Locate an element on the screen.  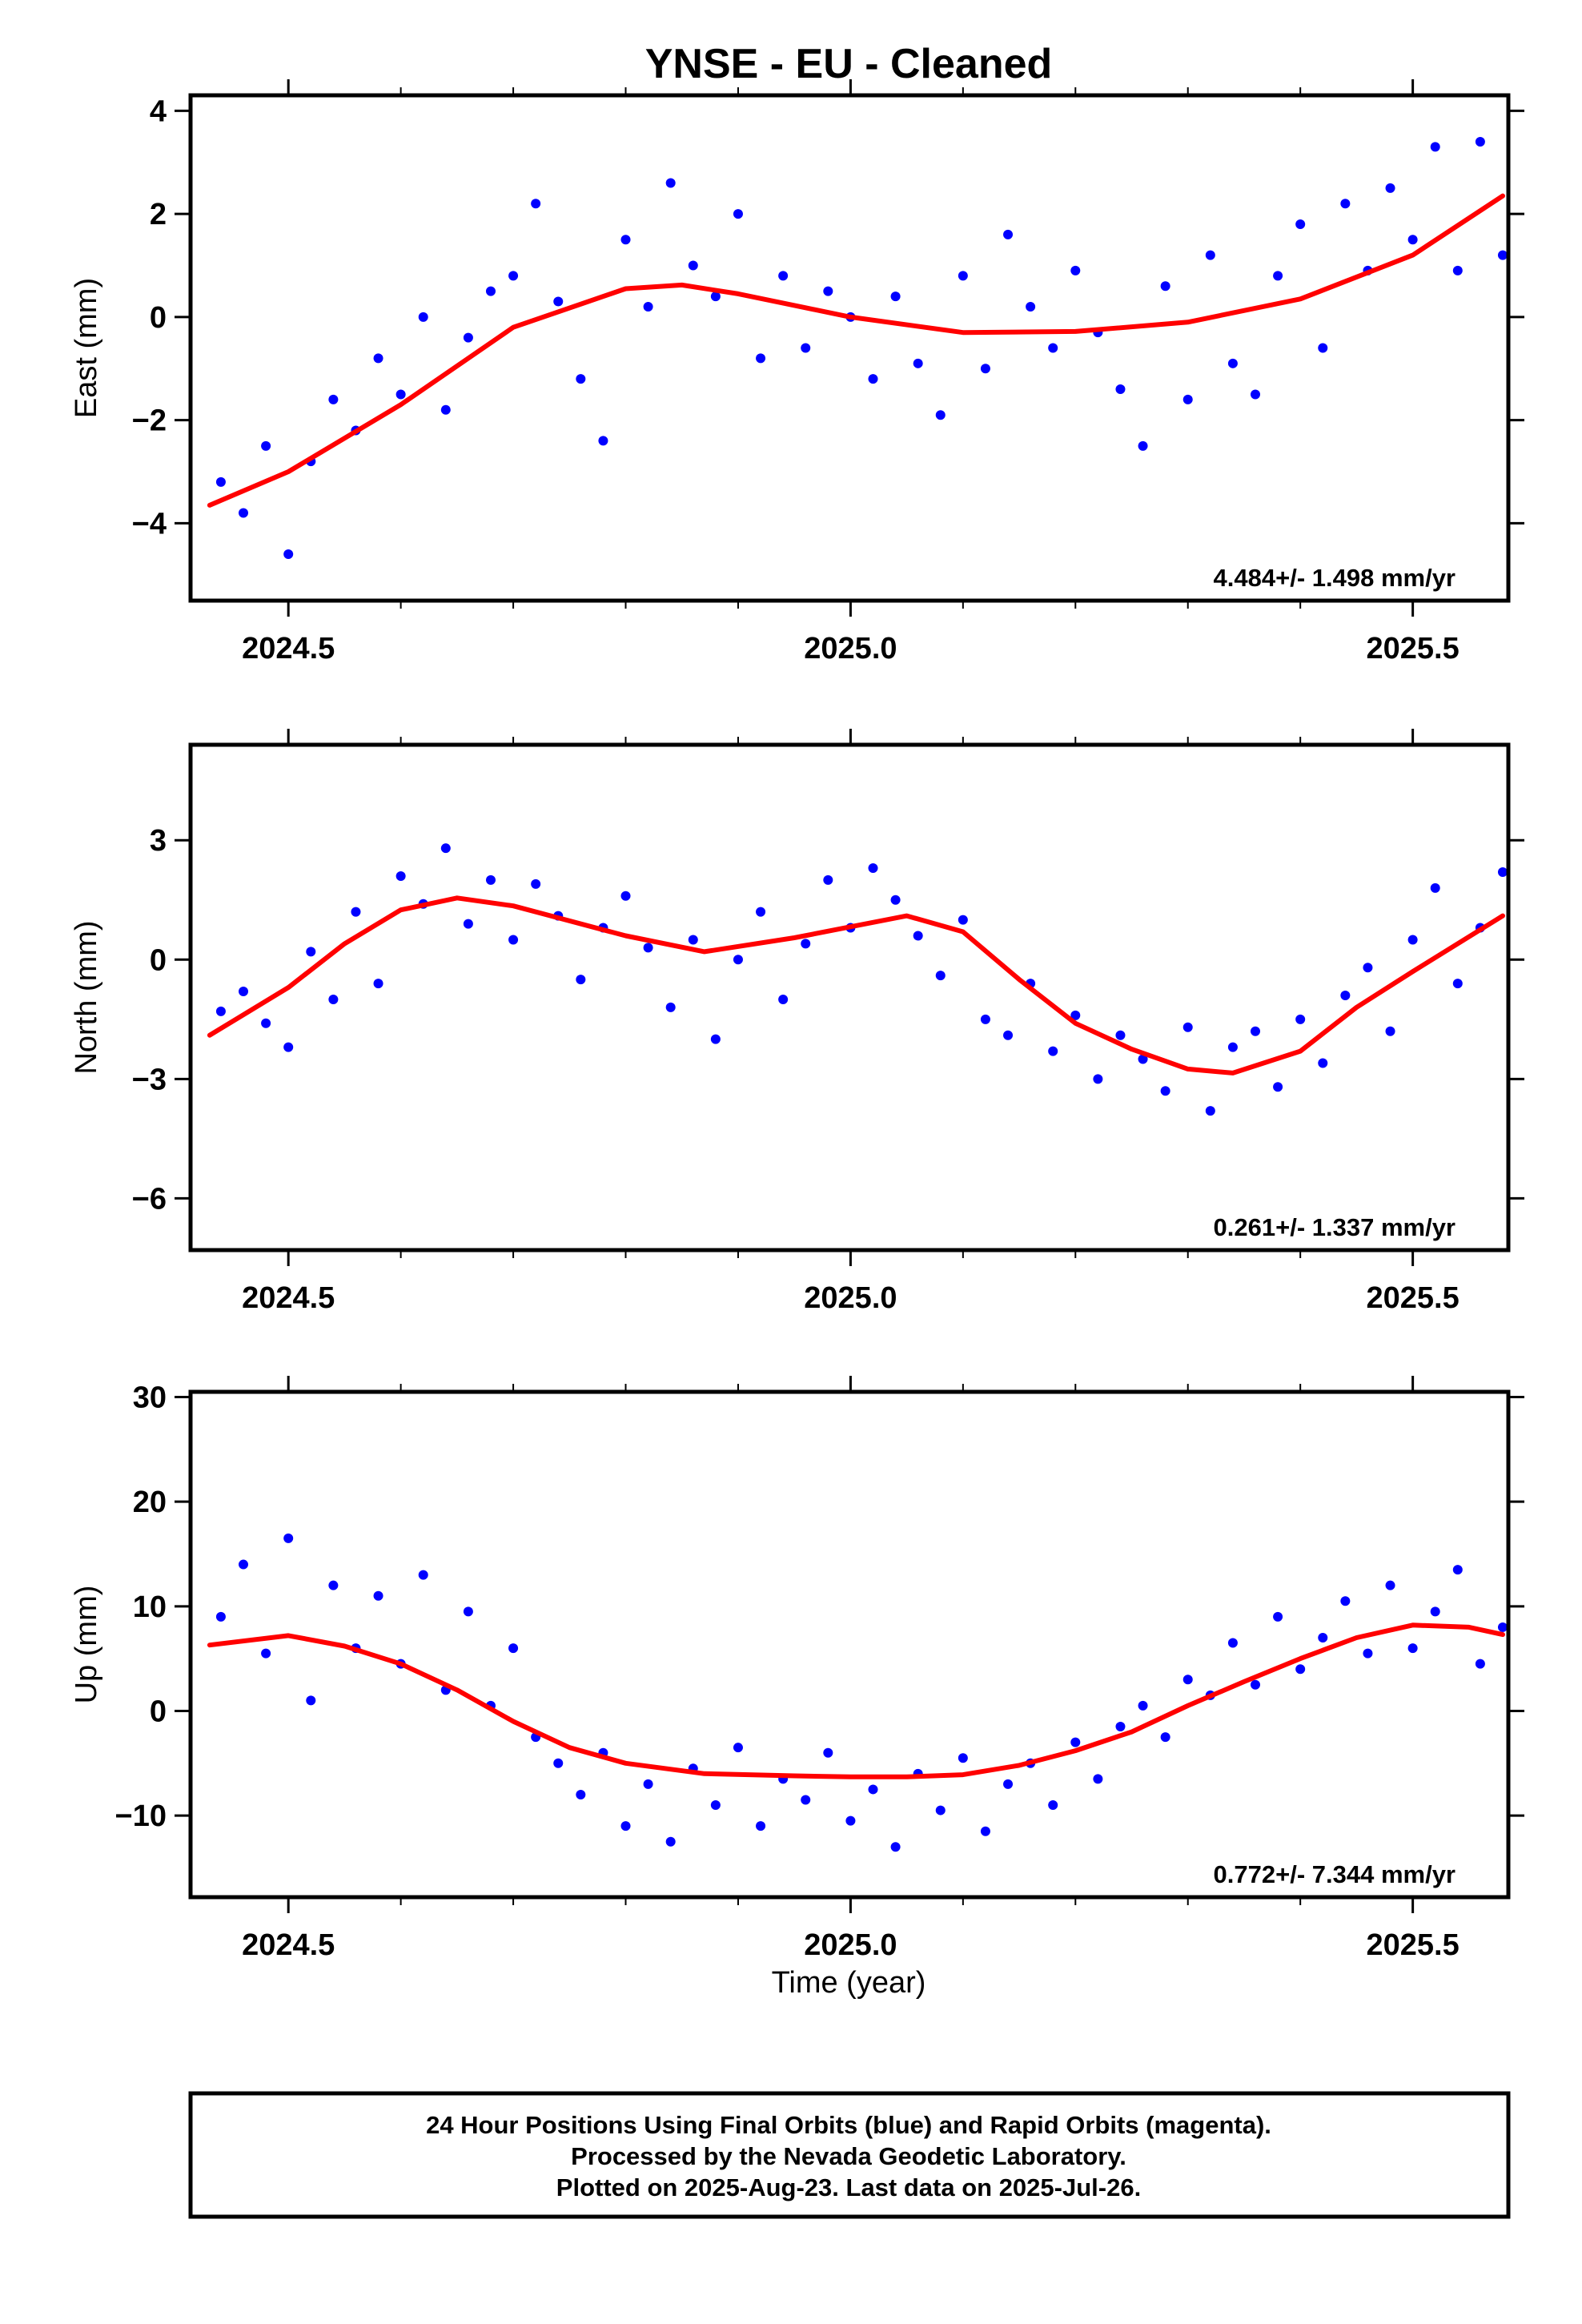
y-tick-label: −3 is located at coordinates (149, 1079).